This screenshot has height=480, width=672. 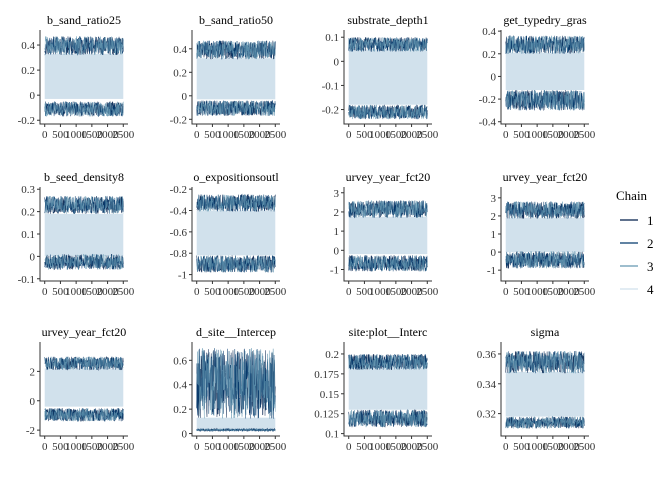 What do you see at coordinates (650, 266) in the screenshot?
I see `legend-label-3: 3` at bounding box center [650, 266].